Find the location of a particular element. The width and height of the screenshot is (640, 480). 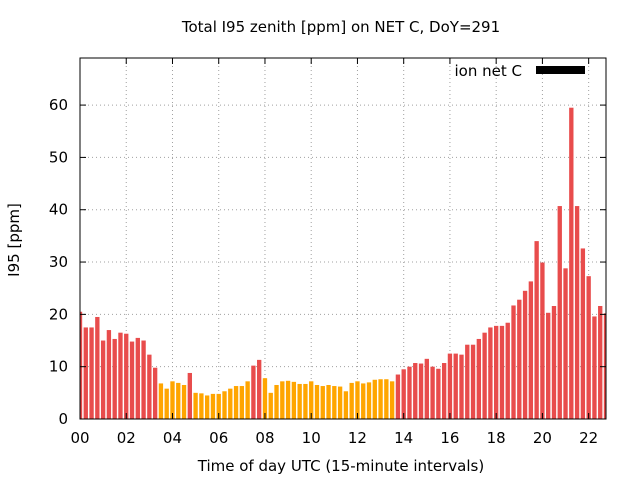

y-tick-label: 30 is located at coordinates (58, 262).